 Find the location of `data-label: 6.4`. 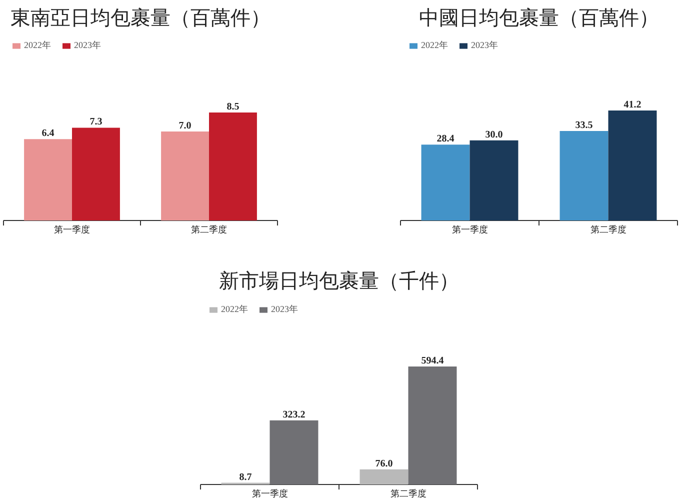

data-label: 6.4 is located at coordinates (48, 134).